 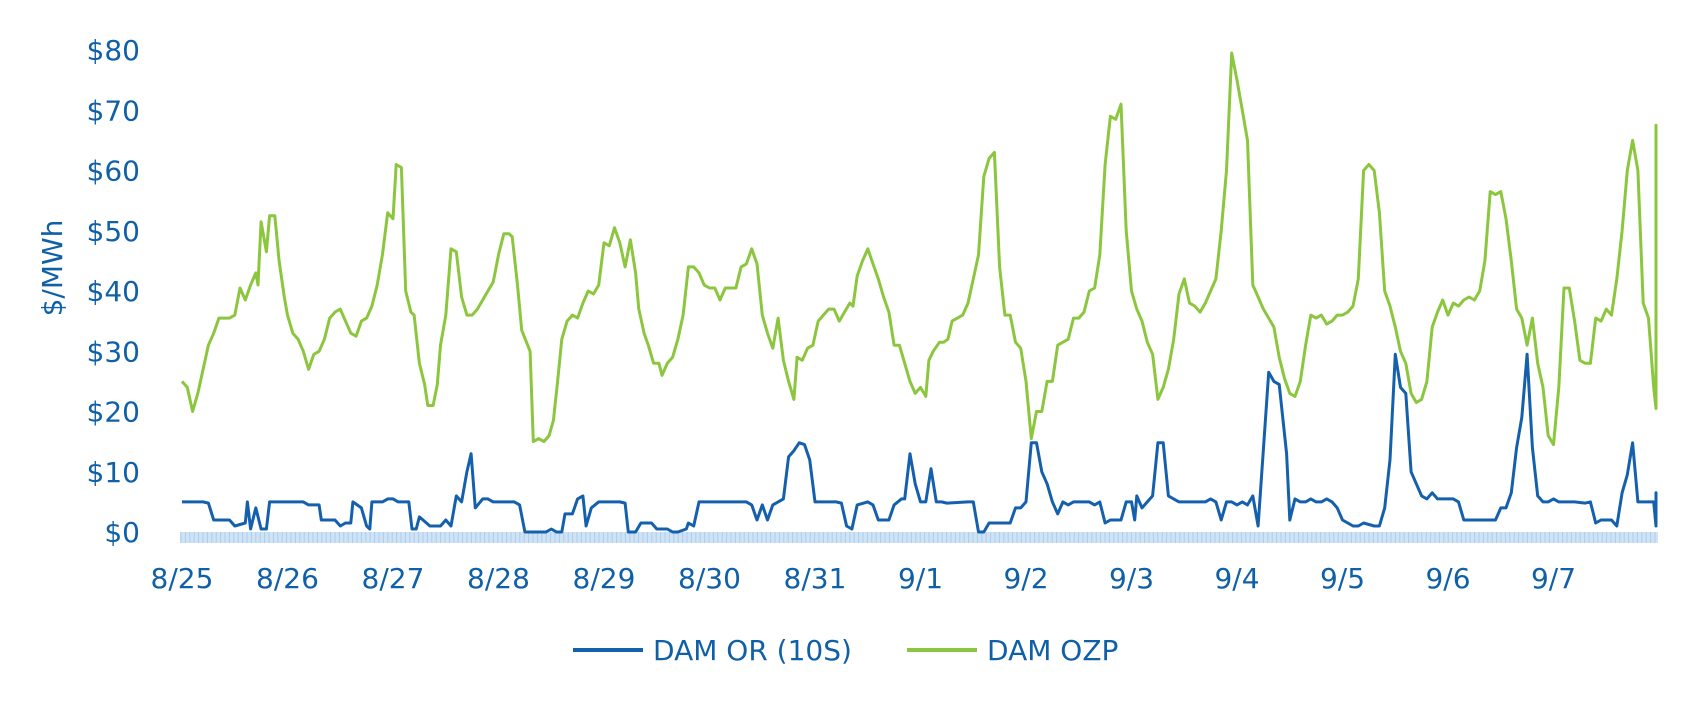 I want to click on x-tick-label: 8/28, so click(x=498, y=578).